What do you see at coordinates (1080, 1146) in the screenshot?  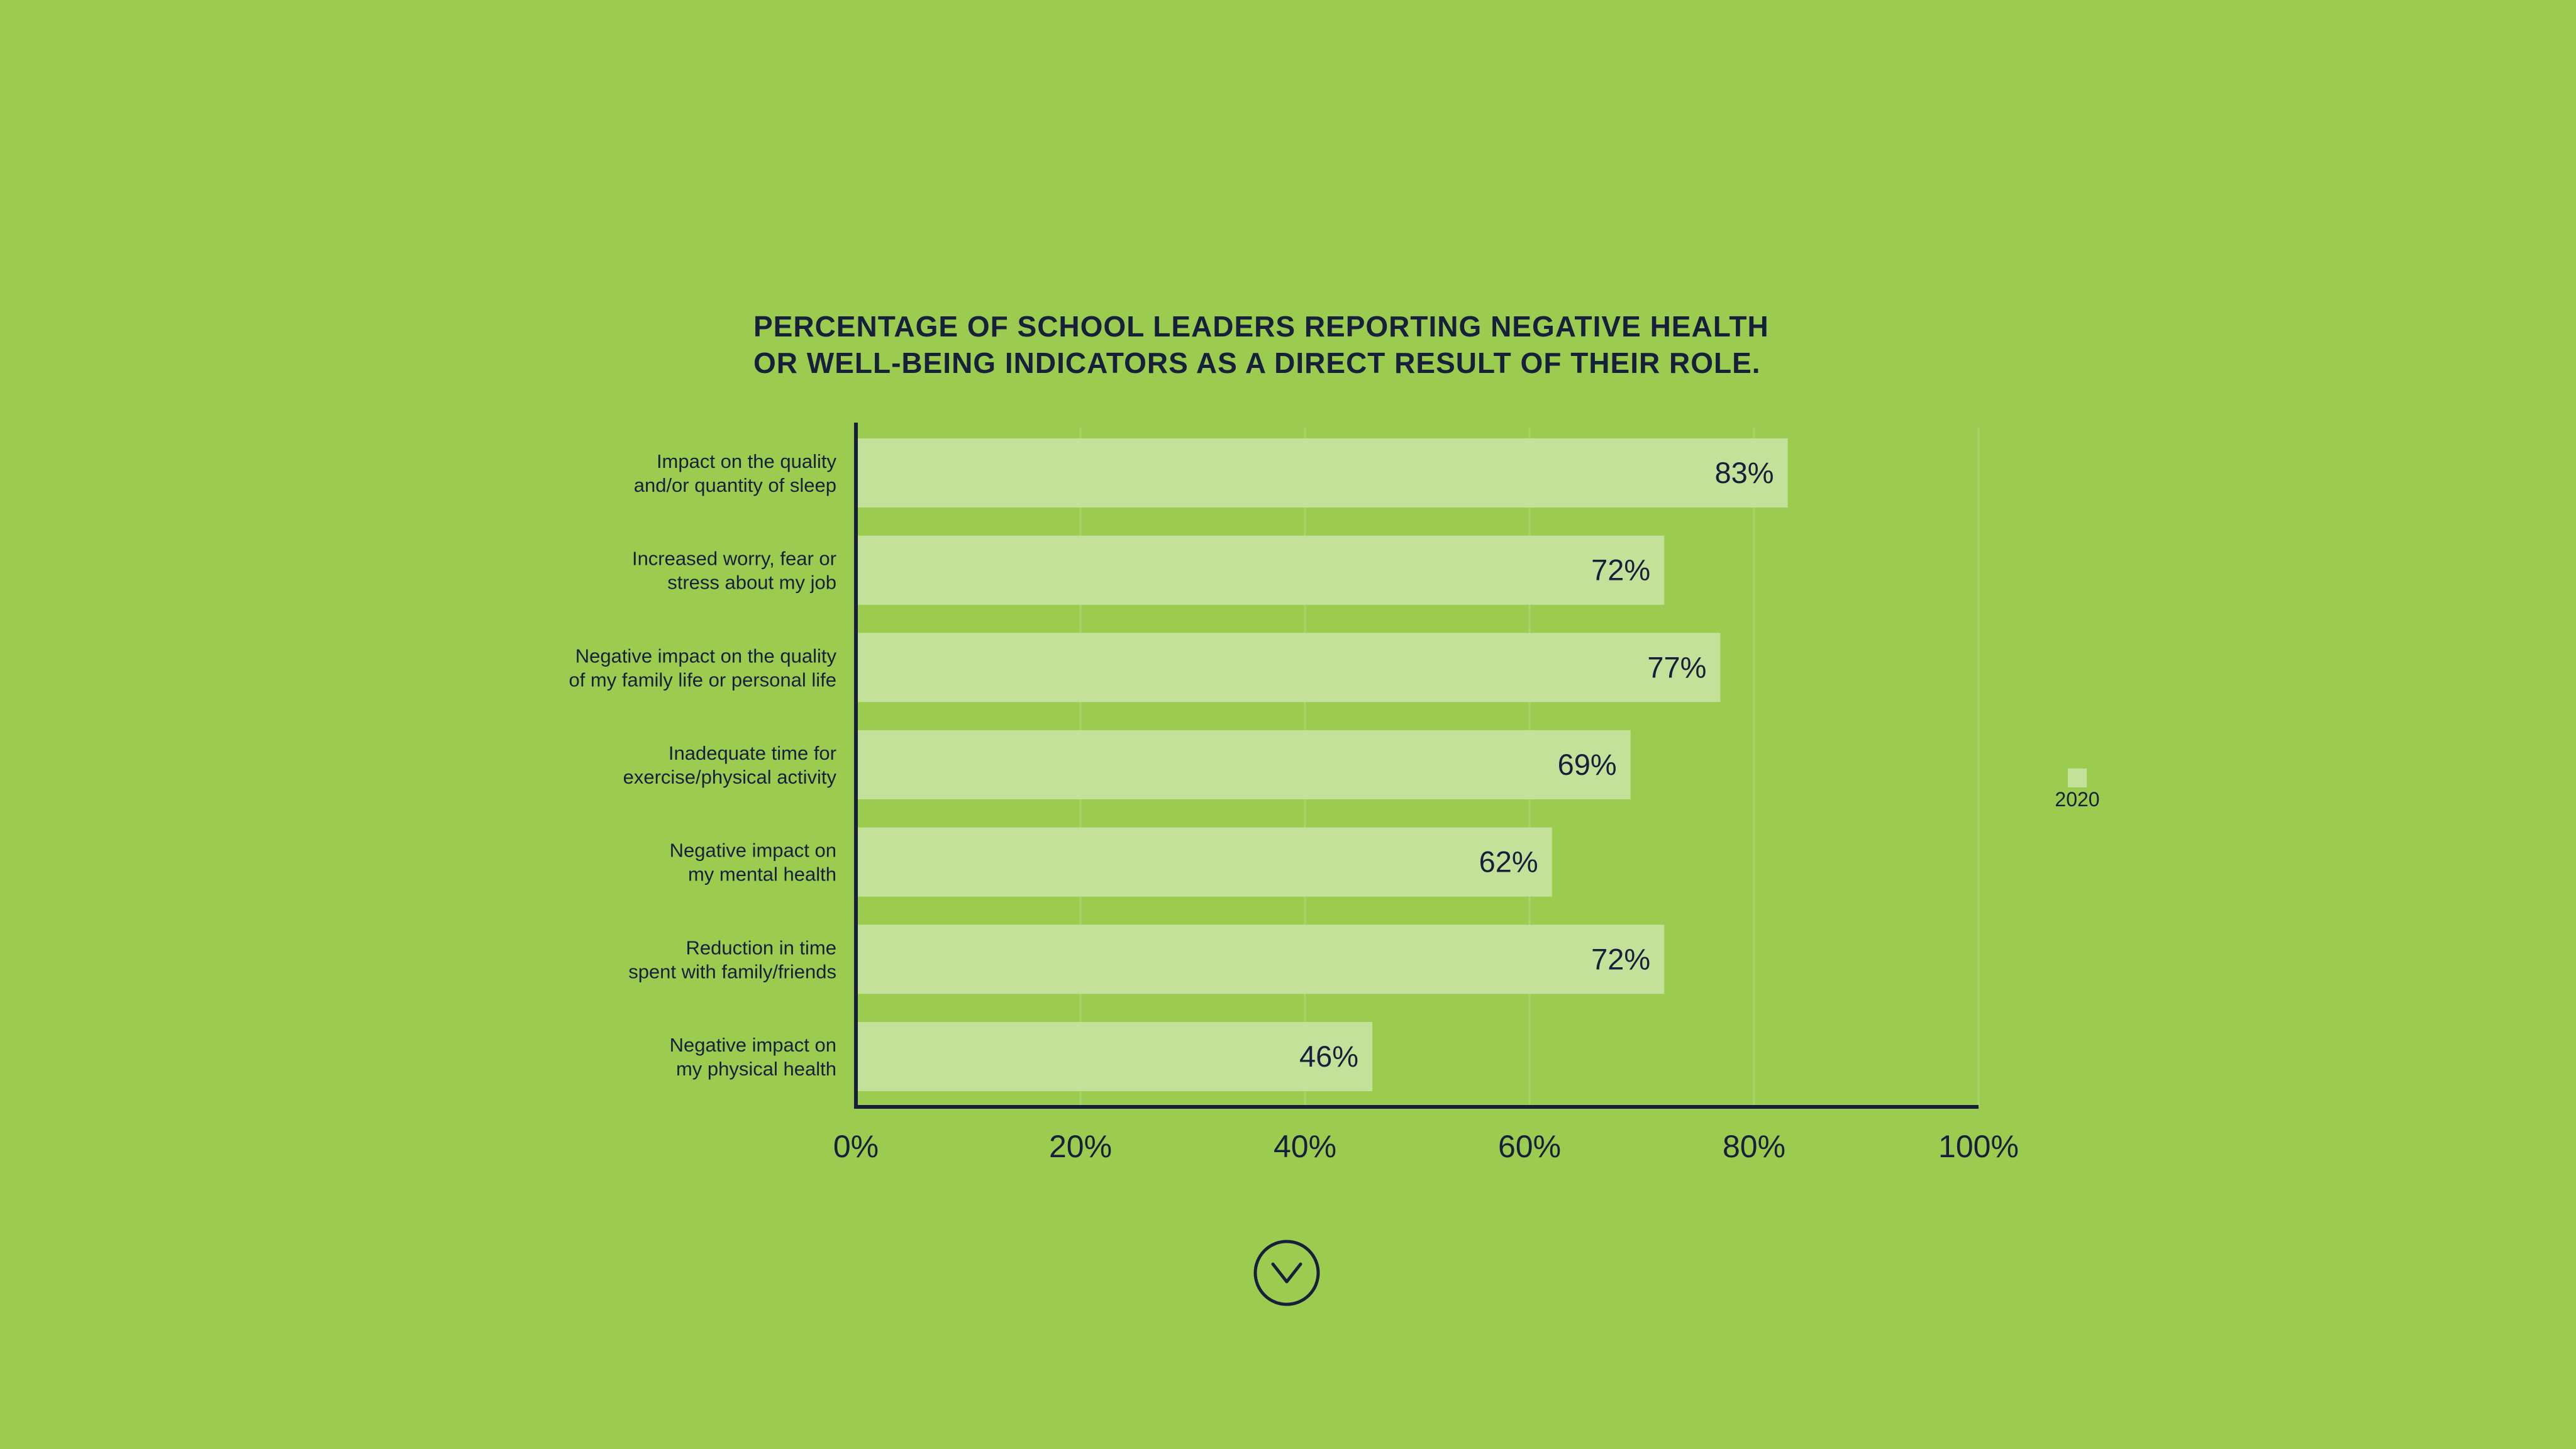 I see `x-tick-label: 20%` at bounding box center [1080, 1146].